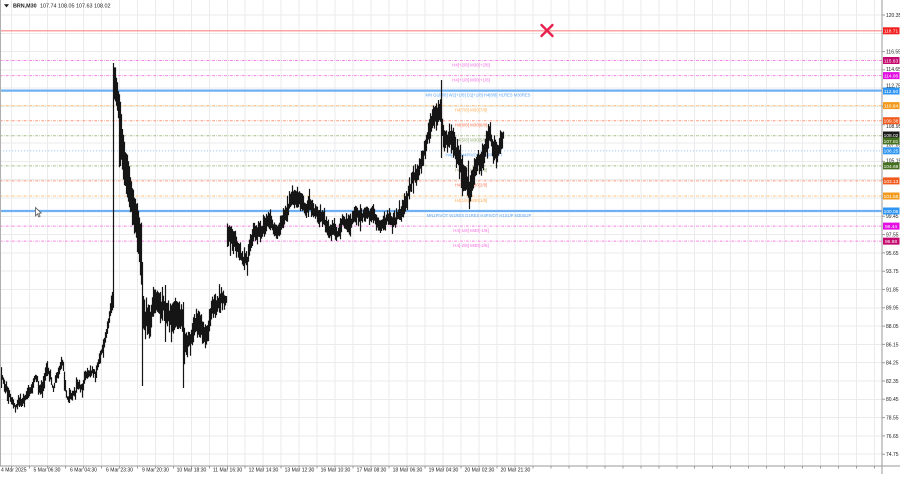 The image size is (900, 479). Describe the element at coordinates (444, 470) in the screenshot. I see `svg-text: 19 Mar 04:30` at that location.